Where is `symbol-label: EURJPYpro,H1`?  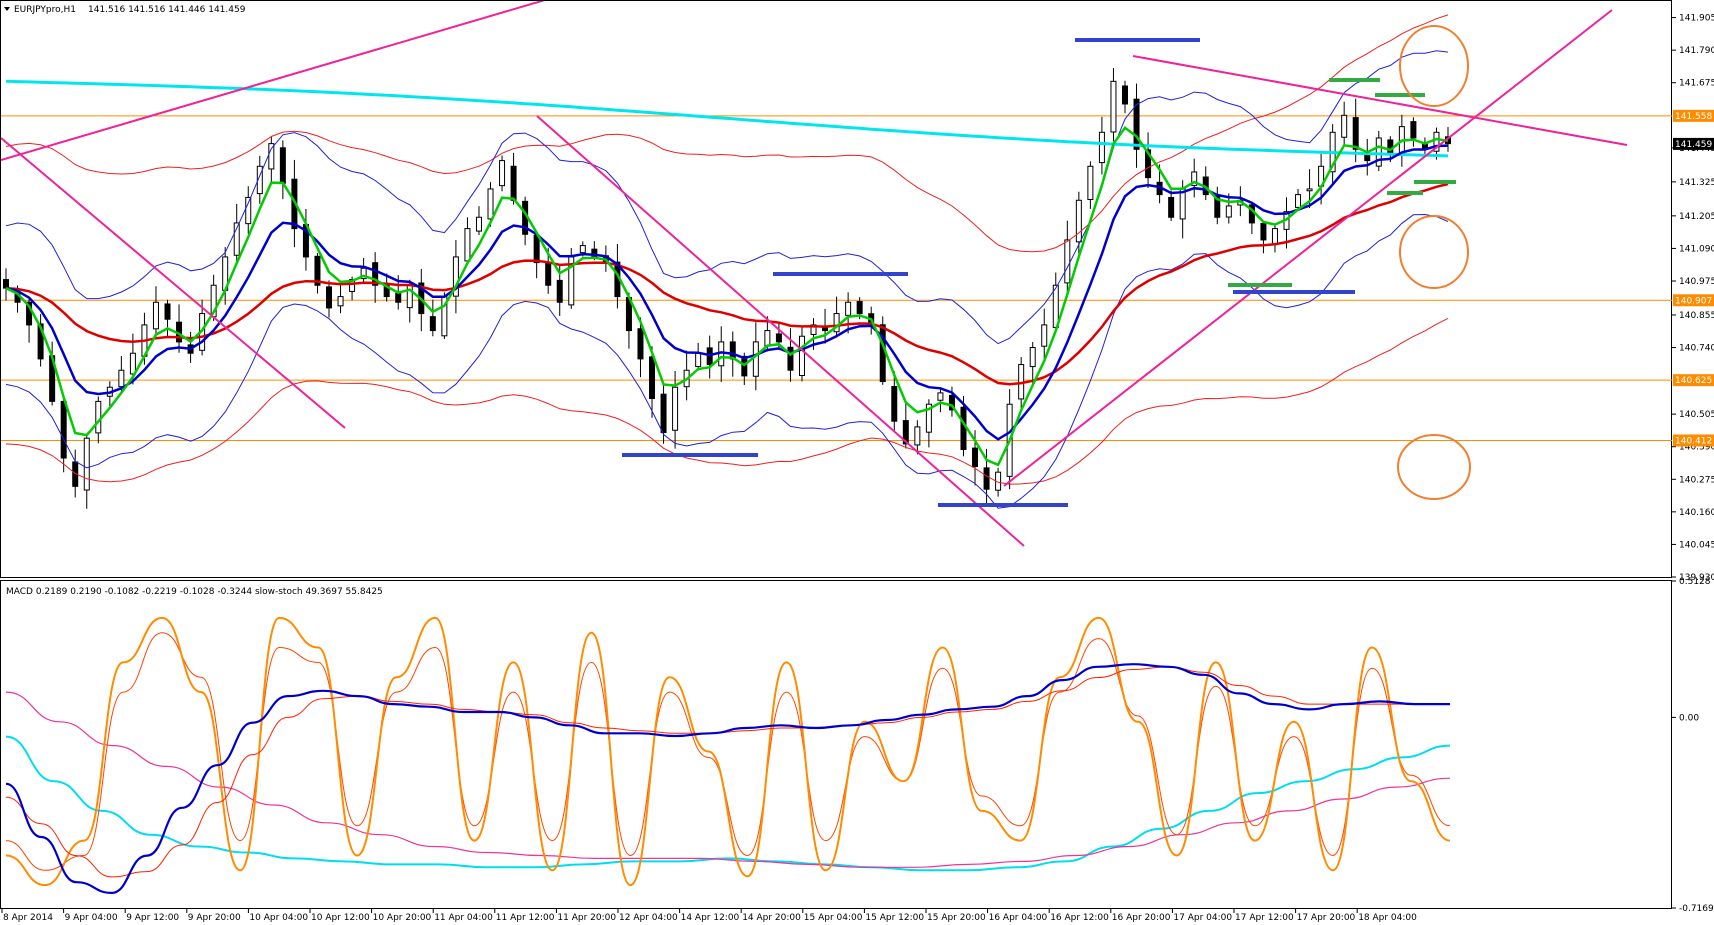
symbol-label: EURJPYpro,H1 is located at coordinates (45, 10).